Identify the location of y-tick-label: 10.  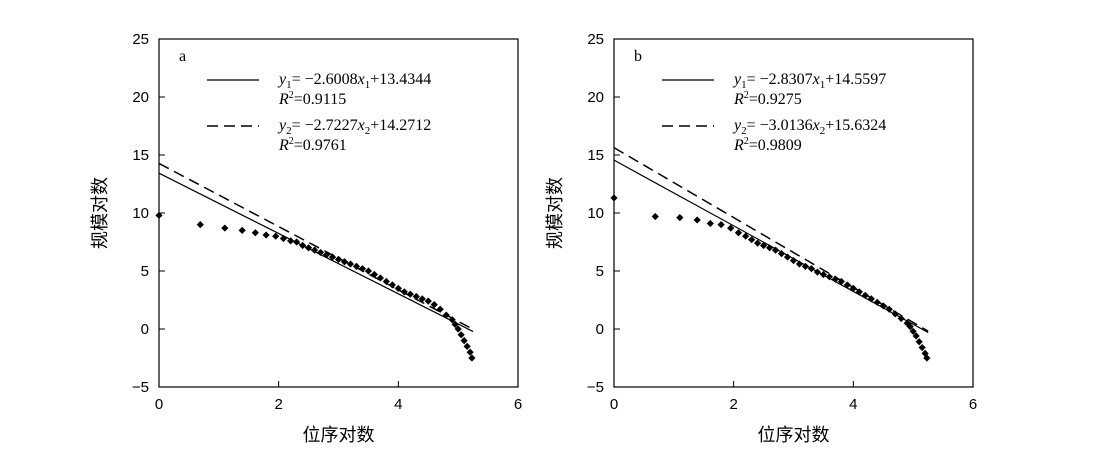
(595, 213).